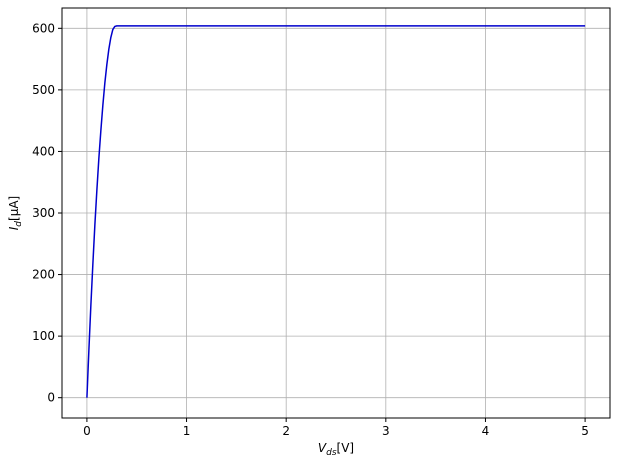  Describe the element at coordinates (386, 431) in the screenshot. I see `x-tick-label: 3` at that location.